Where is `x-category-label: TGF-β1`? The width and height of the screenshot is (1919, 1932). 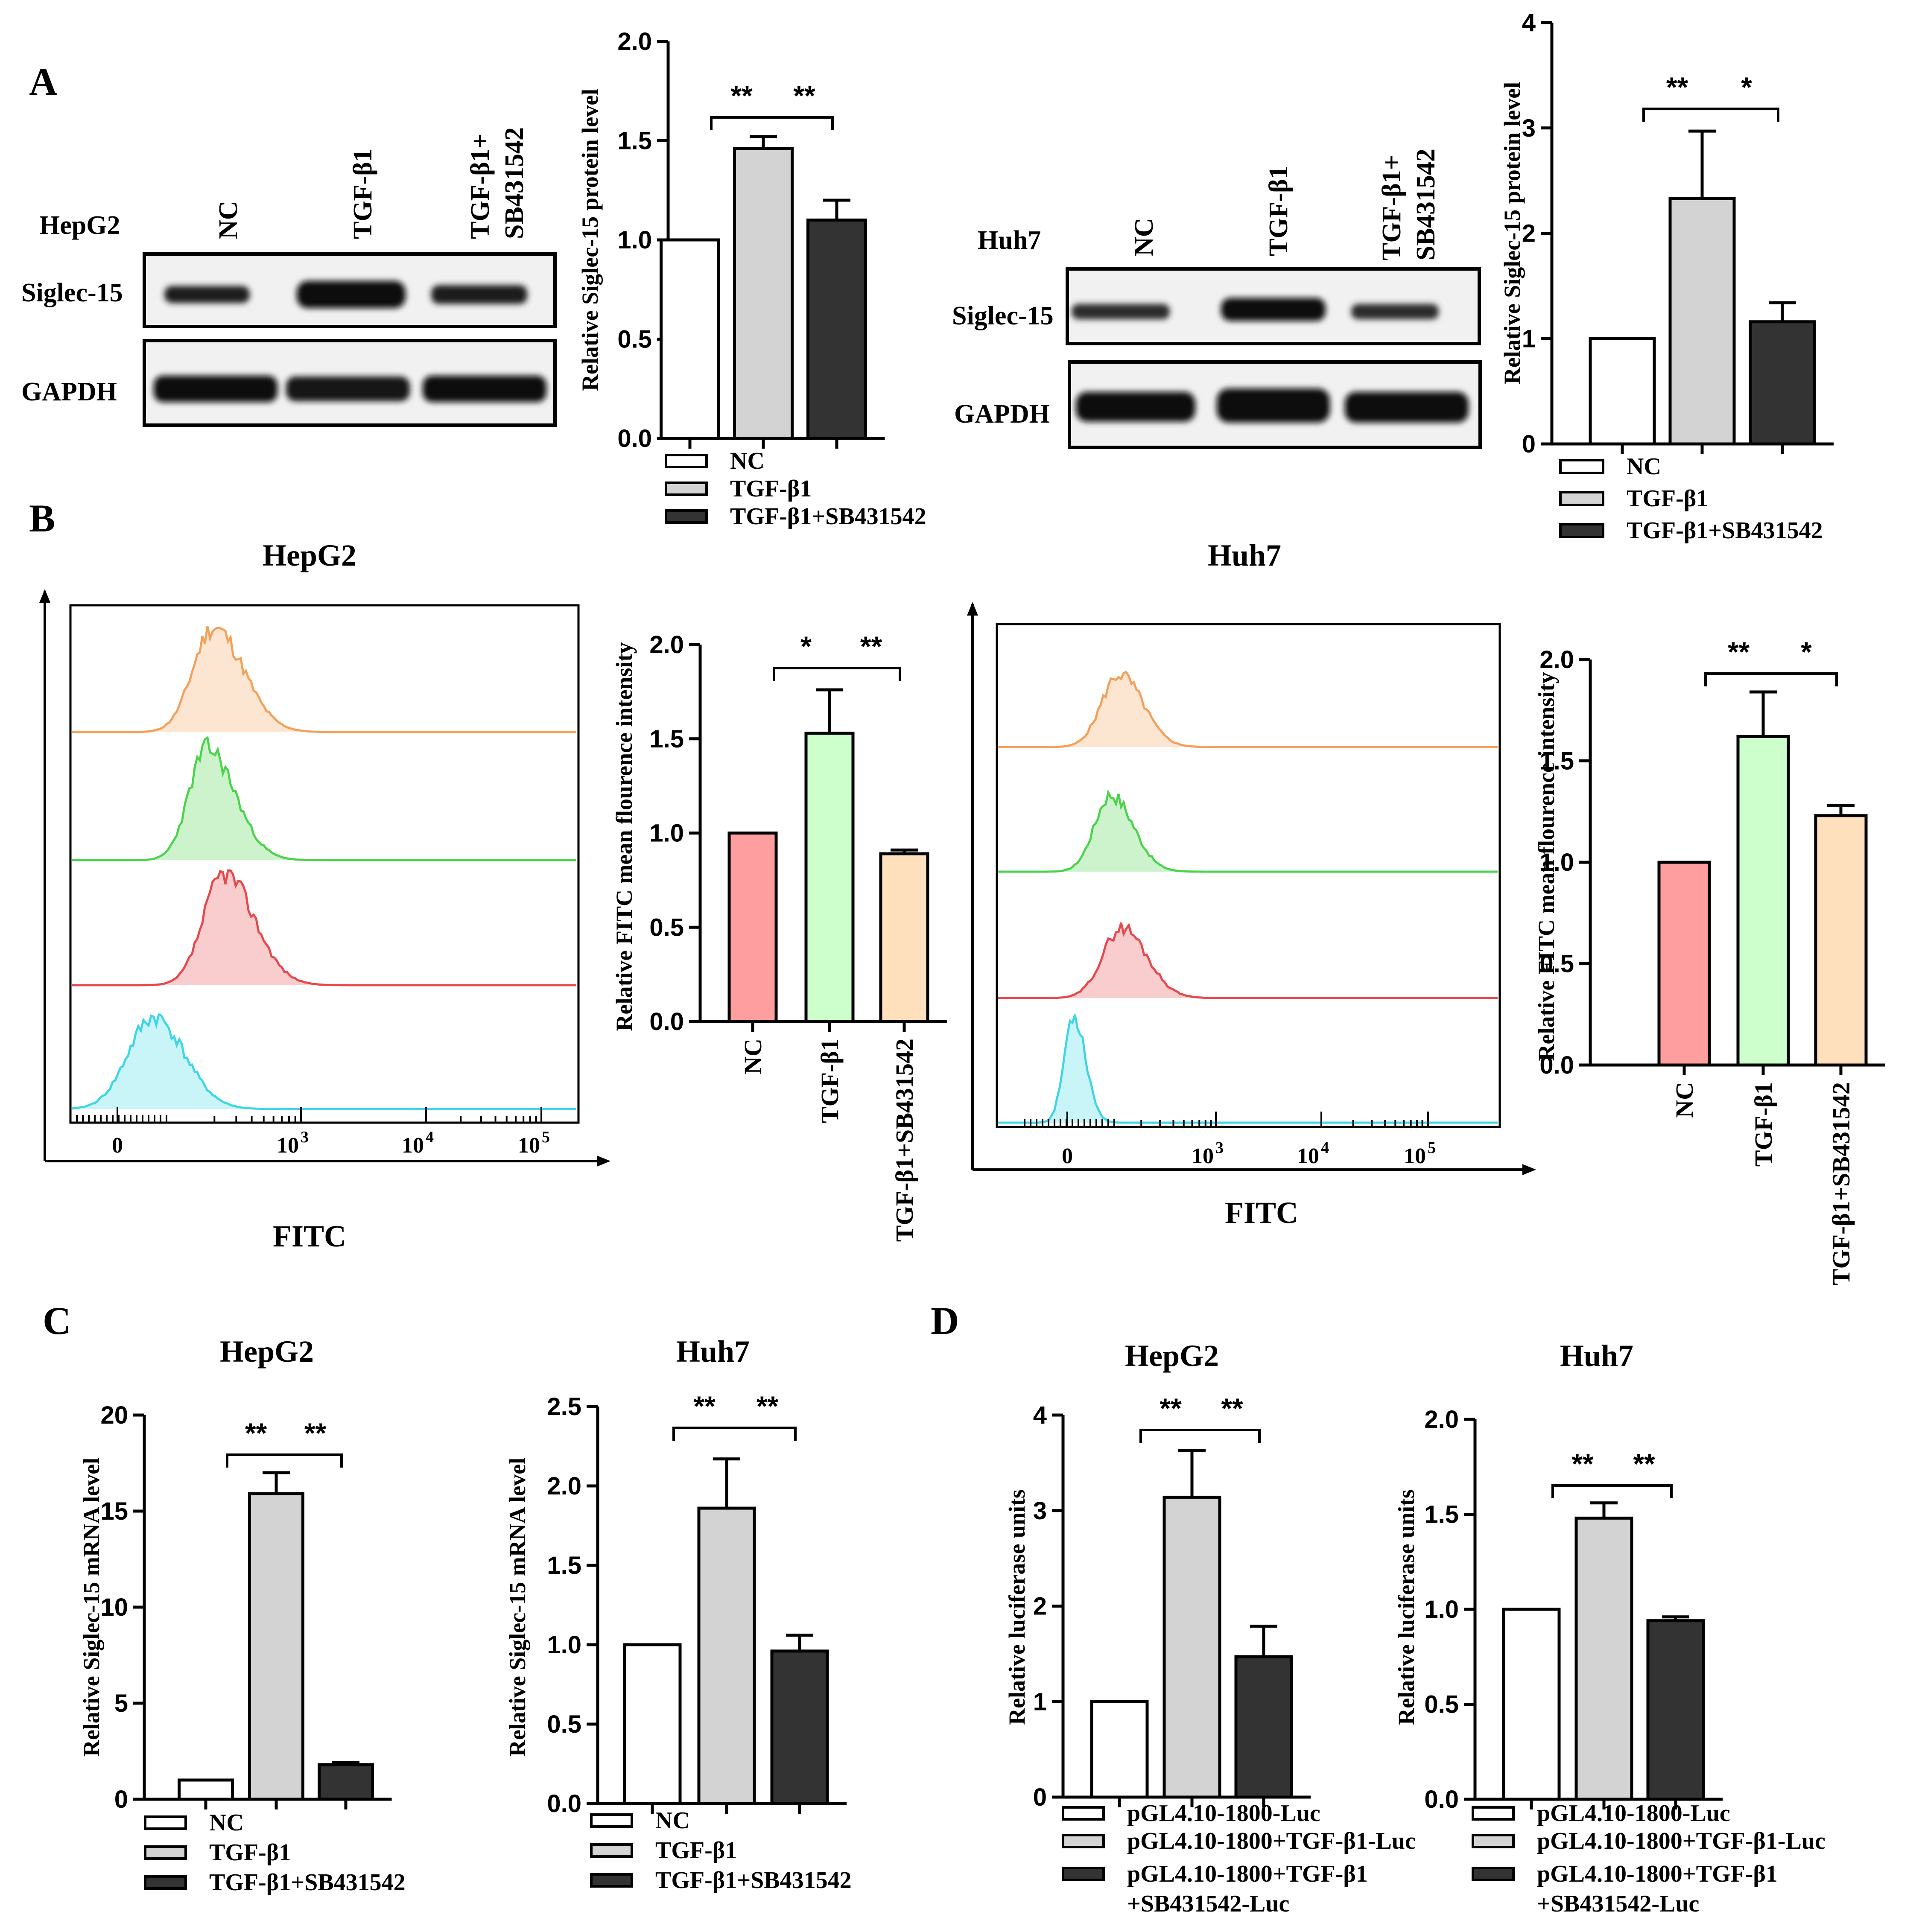
x-category-label: TGF-β1 is located at coordinates (830, 1081).